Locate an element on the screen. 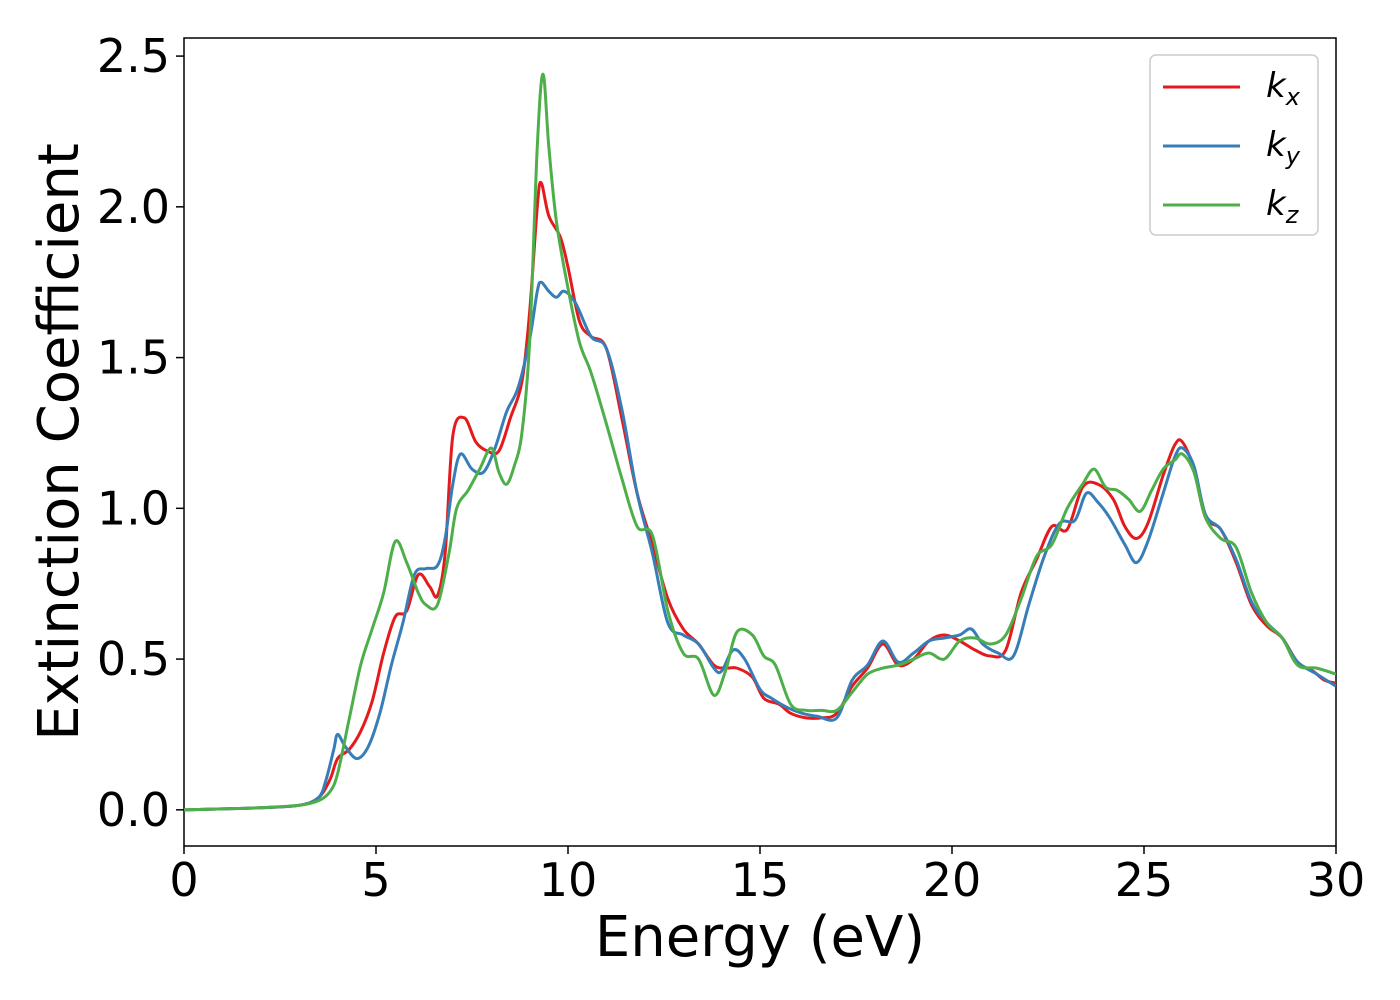 The height and width of the screenshot is (1000, 1400). y-tick-label: 0.5 is located at coordinates (133, 659).